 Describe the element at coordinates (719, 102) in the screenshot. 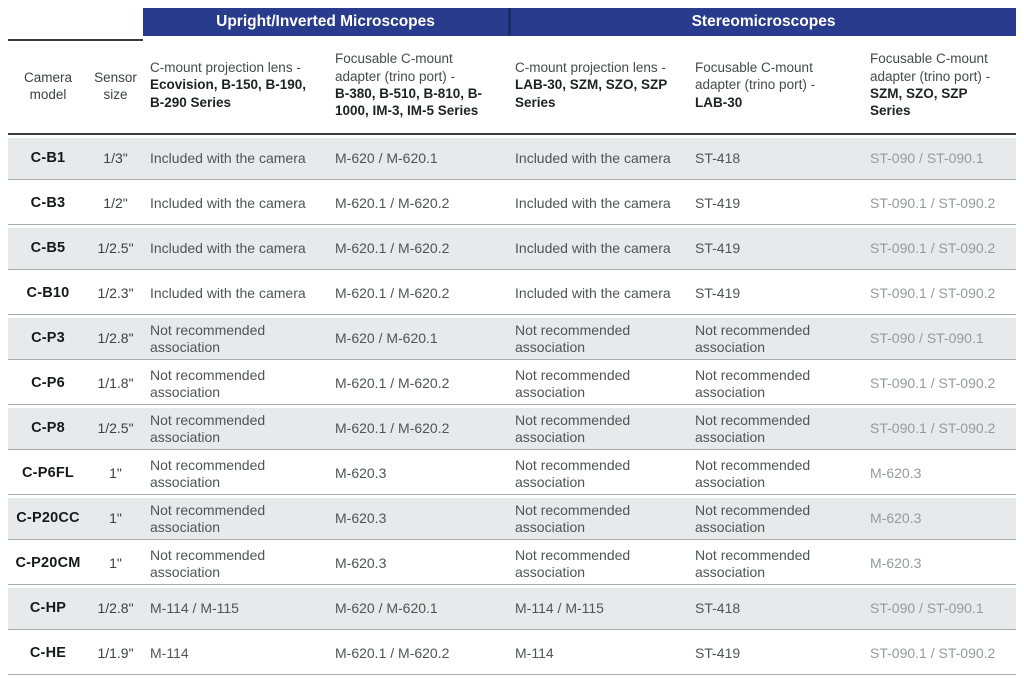

I see `column-header-models: LAB-30` at that location.